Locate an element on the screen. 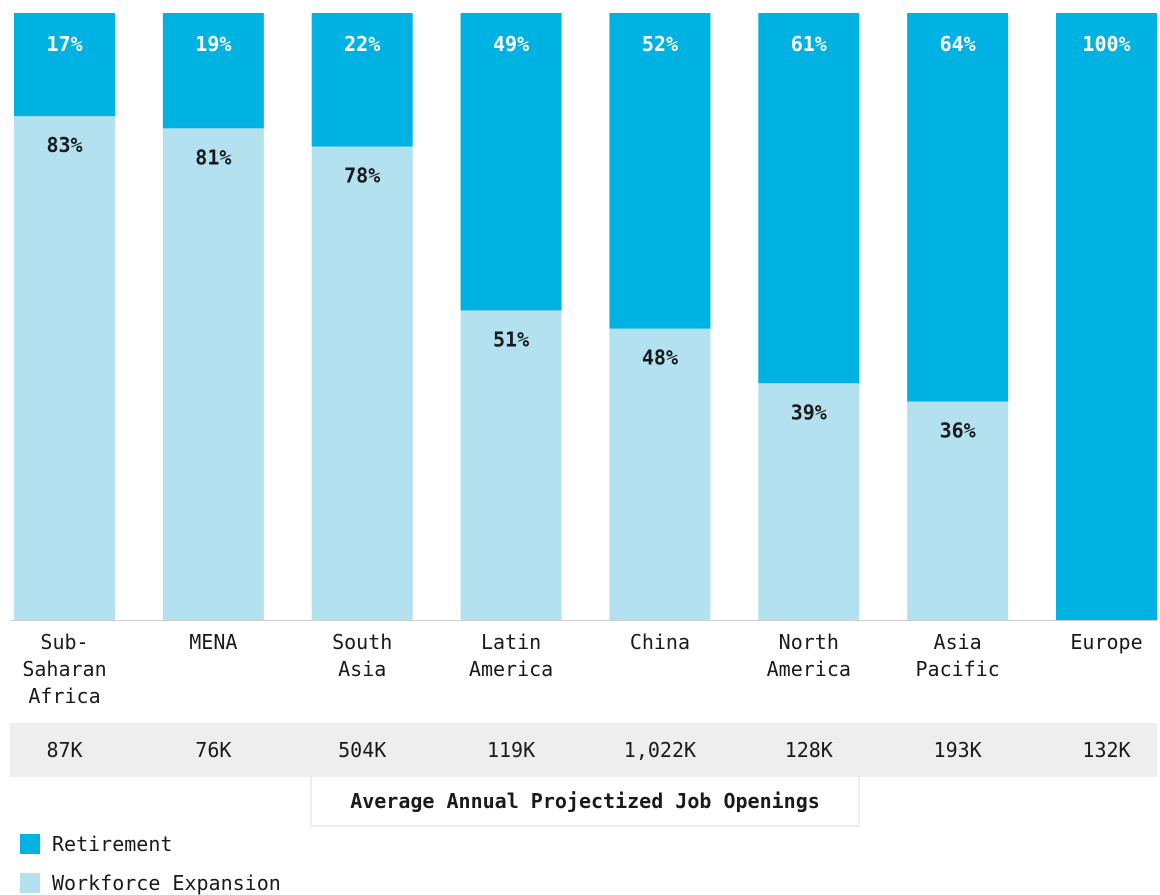 This screenshot has height=895, width=1160. bar-expansion-china is located at coordinates (660, 474).